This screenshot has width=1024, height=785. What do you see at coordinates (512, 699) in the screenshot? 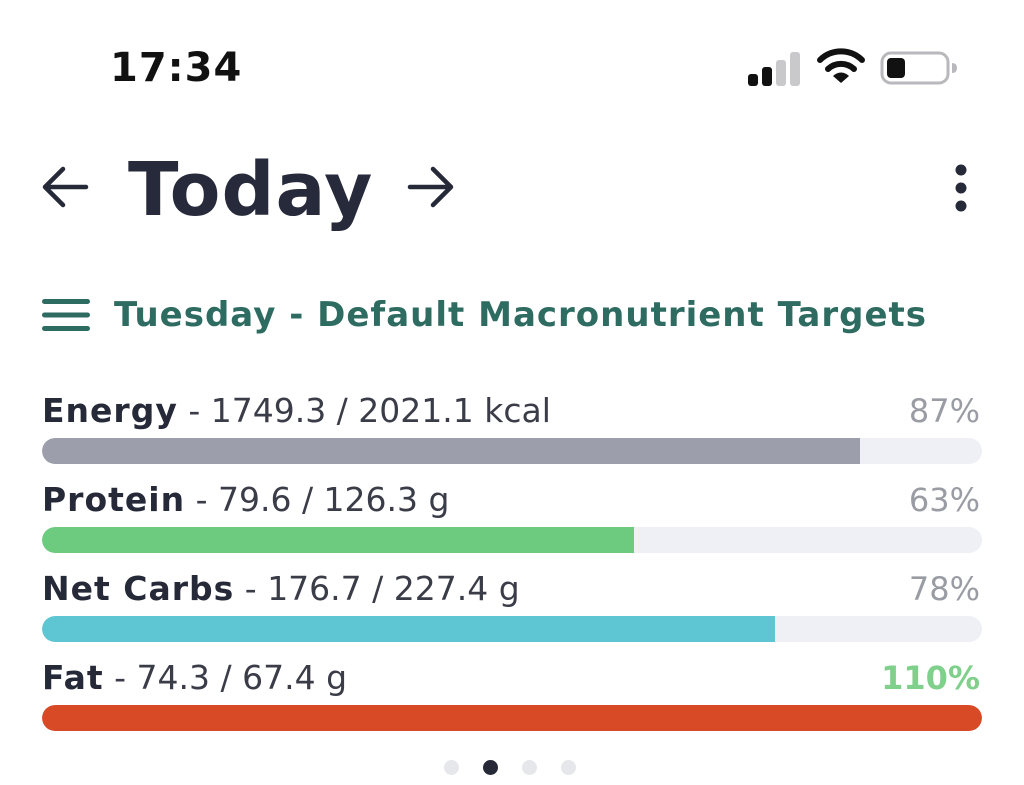
I see `macro-fat: Fat - 74.3 / 67.4 g 110%` at bounding box center [512, 699].